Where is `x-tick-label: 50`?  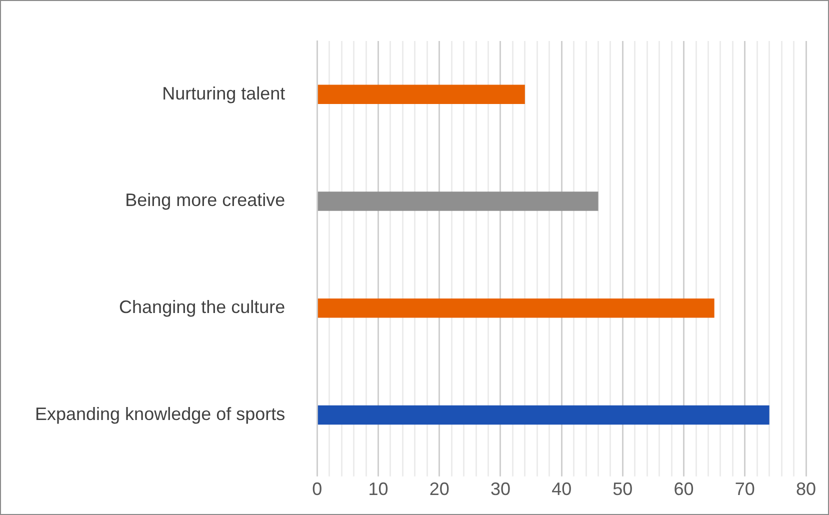 x-tick-label: 50 is located at coordinates (622, 489).